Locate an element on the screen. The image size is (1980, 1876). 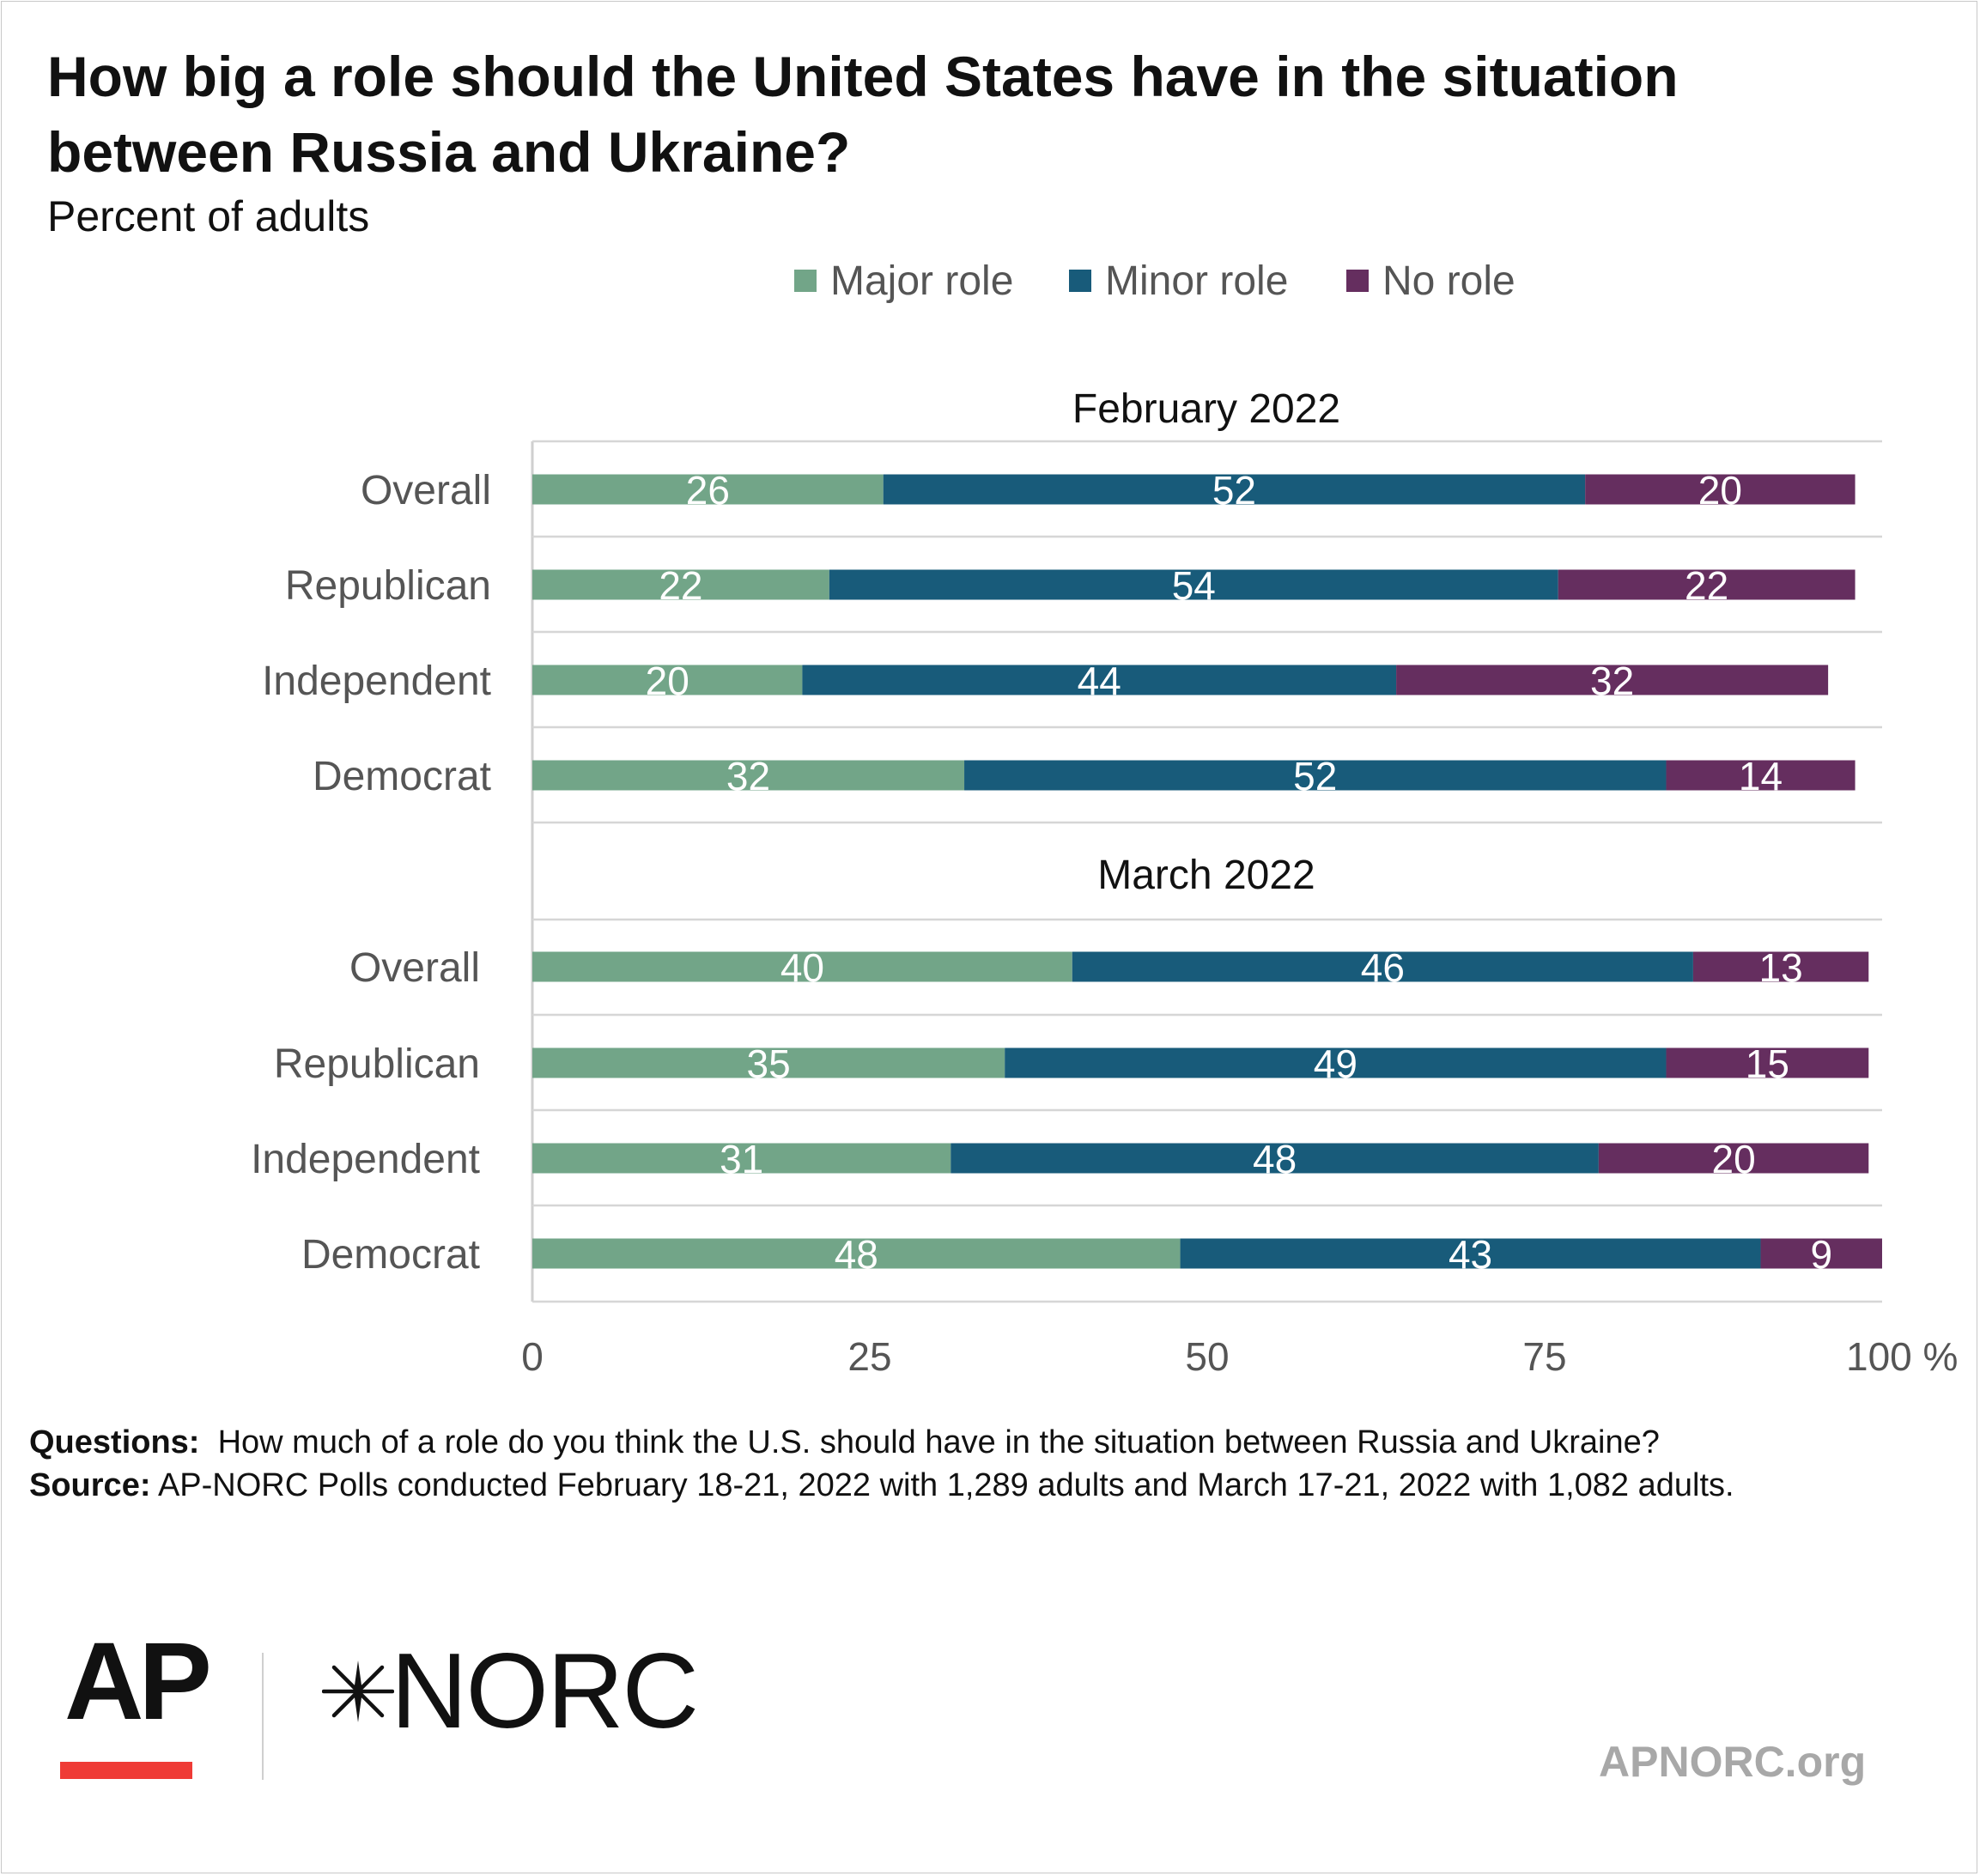
data-label: 26 is located at coordinates (708, 491).